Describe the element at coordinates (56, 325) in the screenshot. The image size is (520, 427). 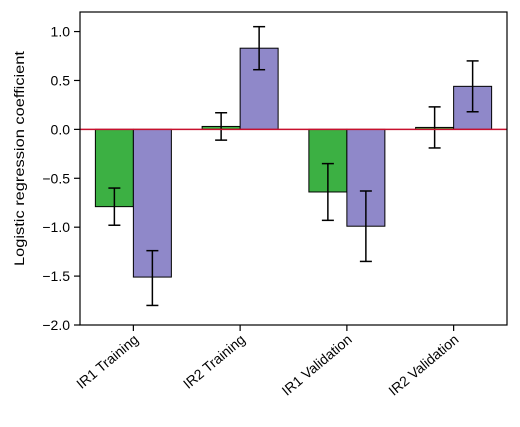
I see `y-tick-label: −2.0` at that location.